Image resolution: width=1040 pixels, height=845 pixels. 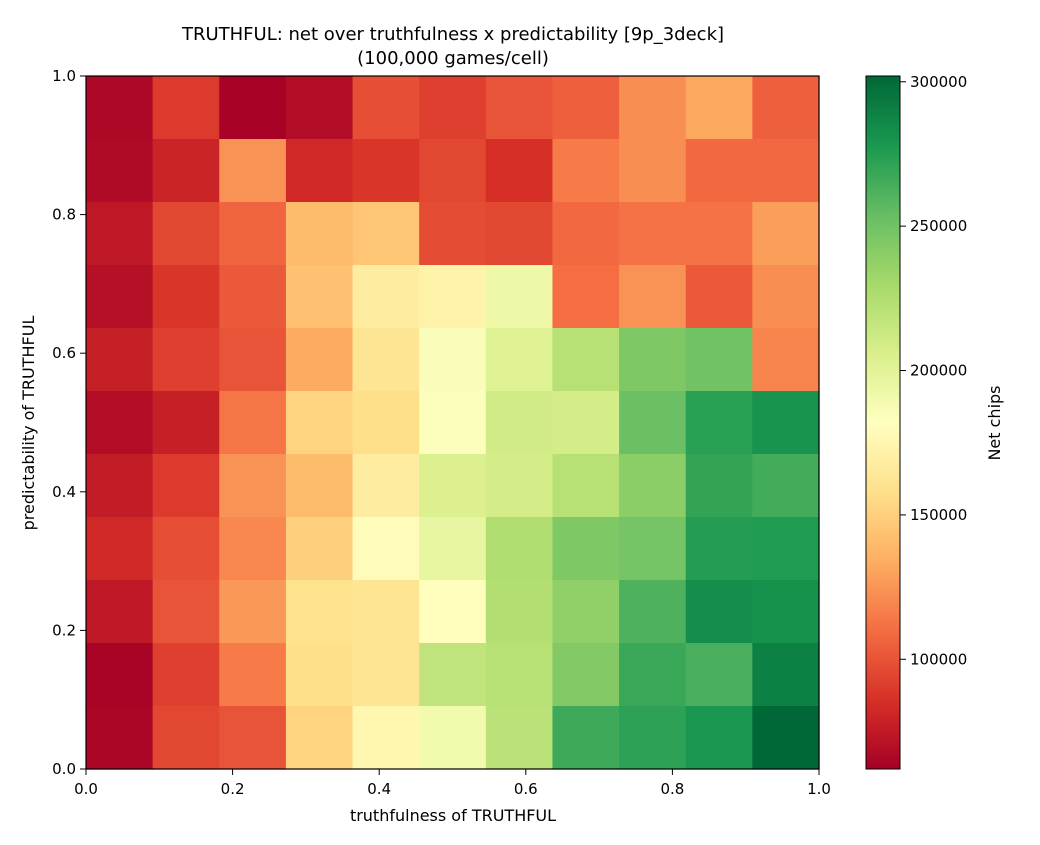 I want to click on colorbar-tick-label: 200000, so click(x=938, y=371).